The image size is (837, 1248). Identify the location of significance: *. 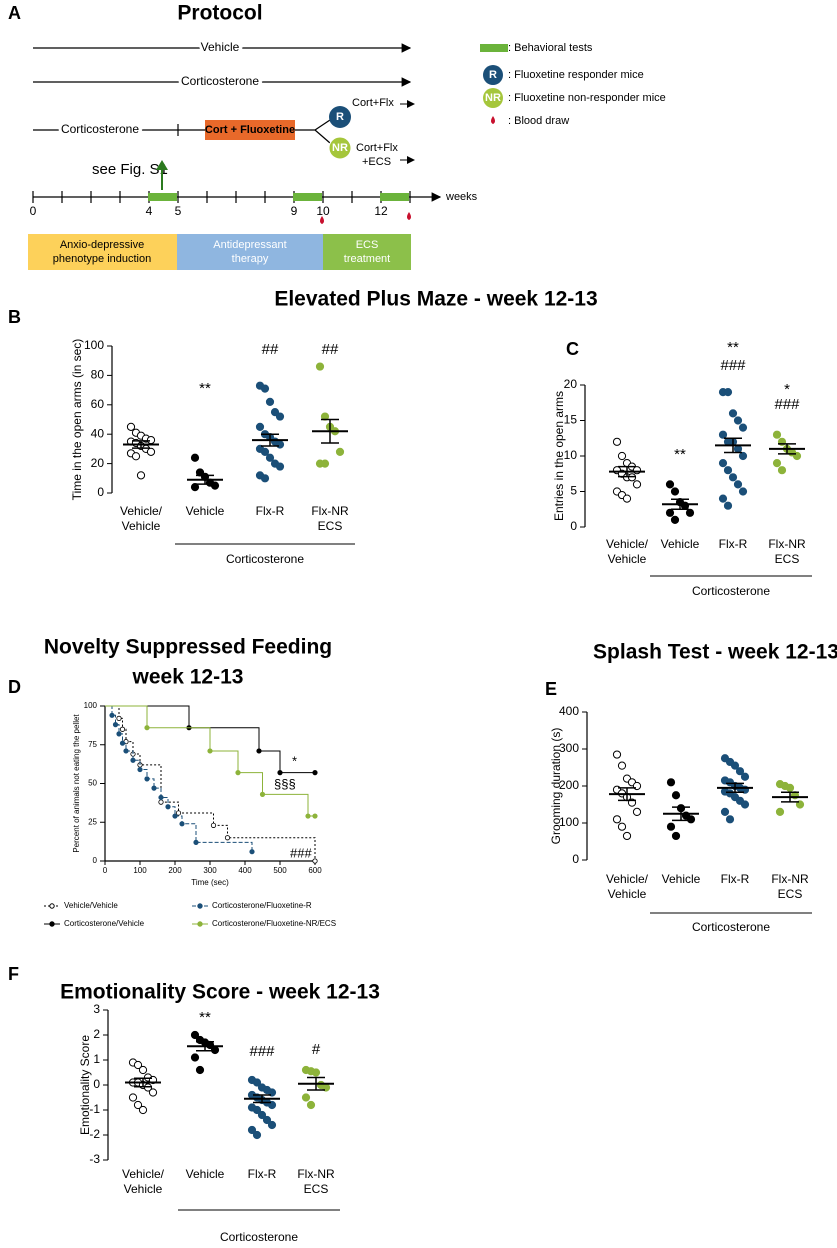
(787, 389).